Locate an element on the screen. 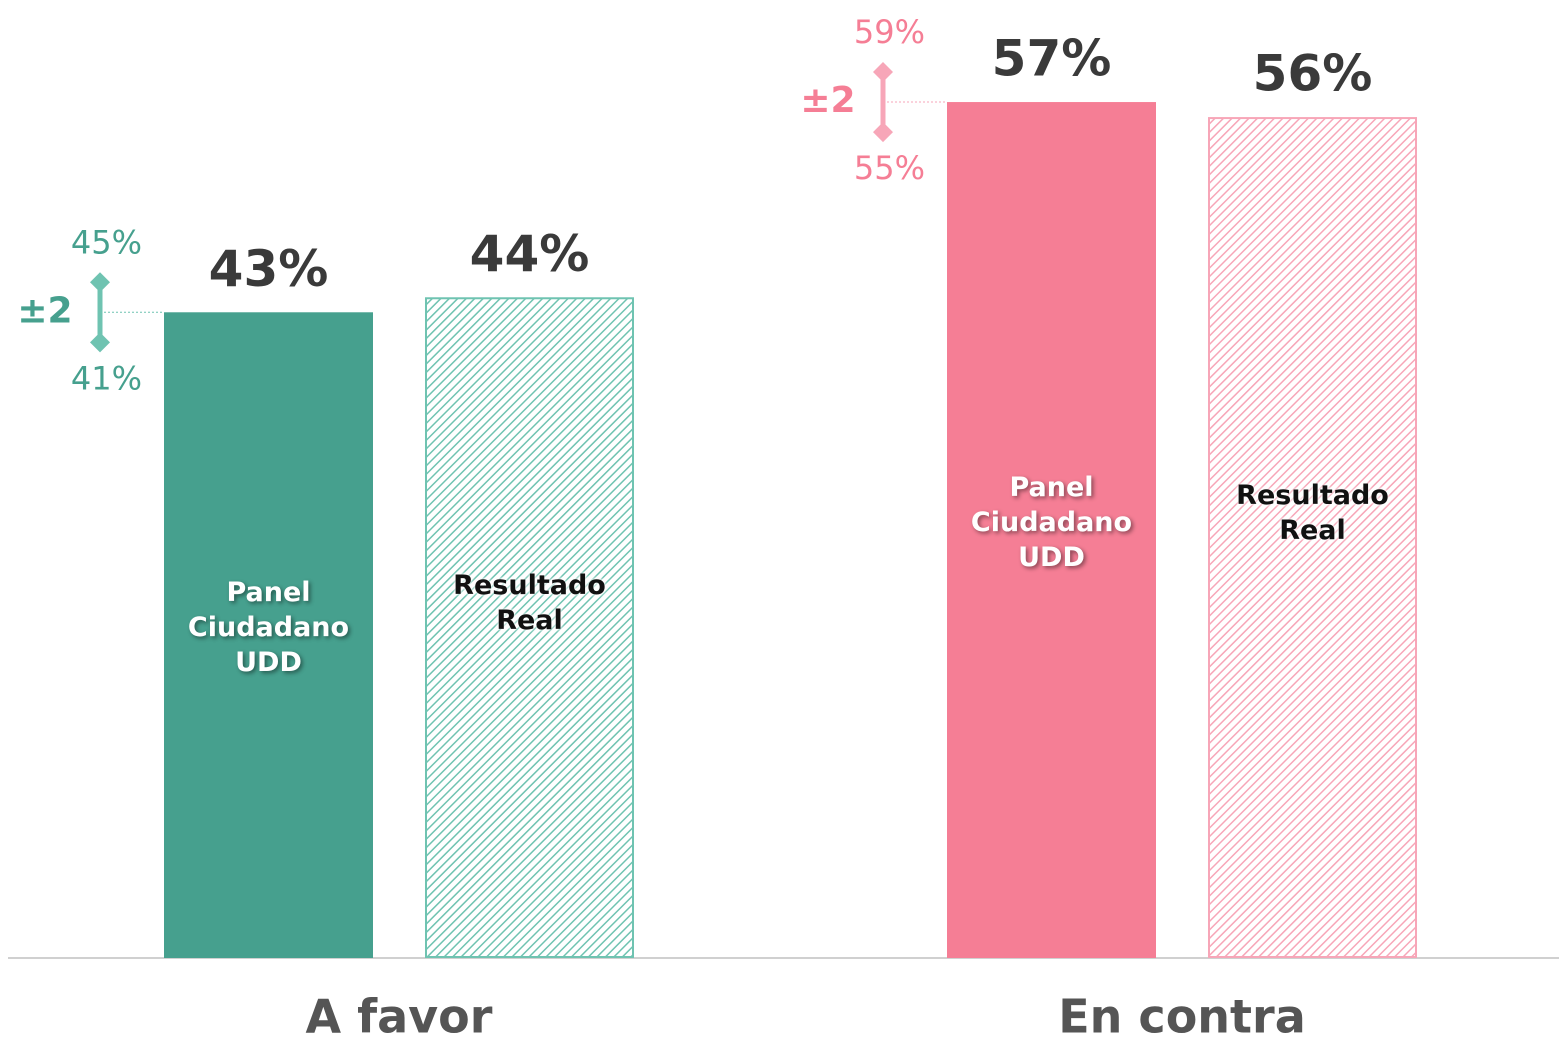 Image resolution: width=1559 pixels, height=1043 pixels. error-upper-label: 45% is located at coordinates (106, 242).